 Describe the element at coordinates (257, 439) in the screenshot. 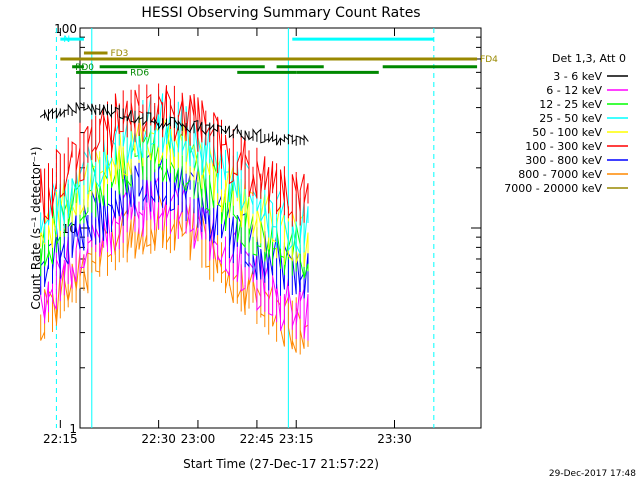

I see `x-tick-label-3: 22:45` at that location.